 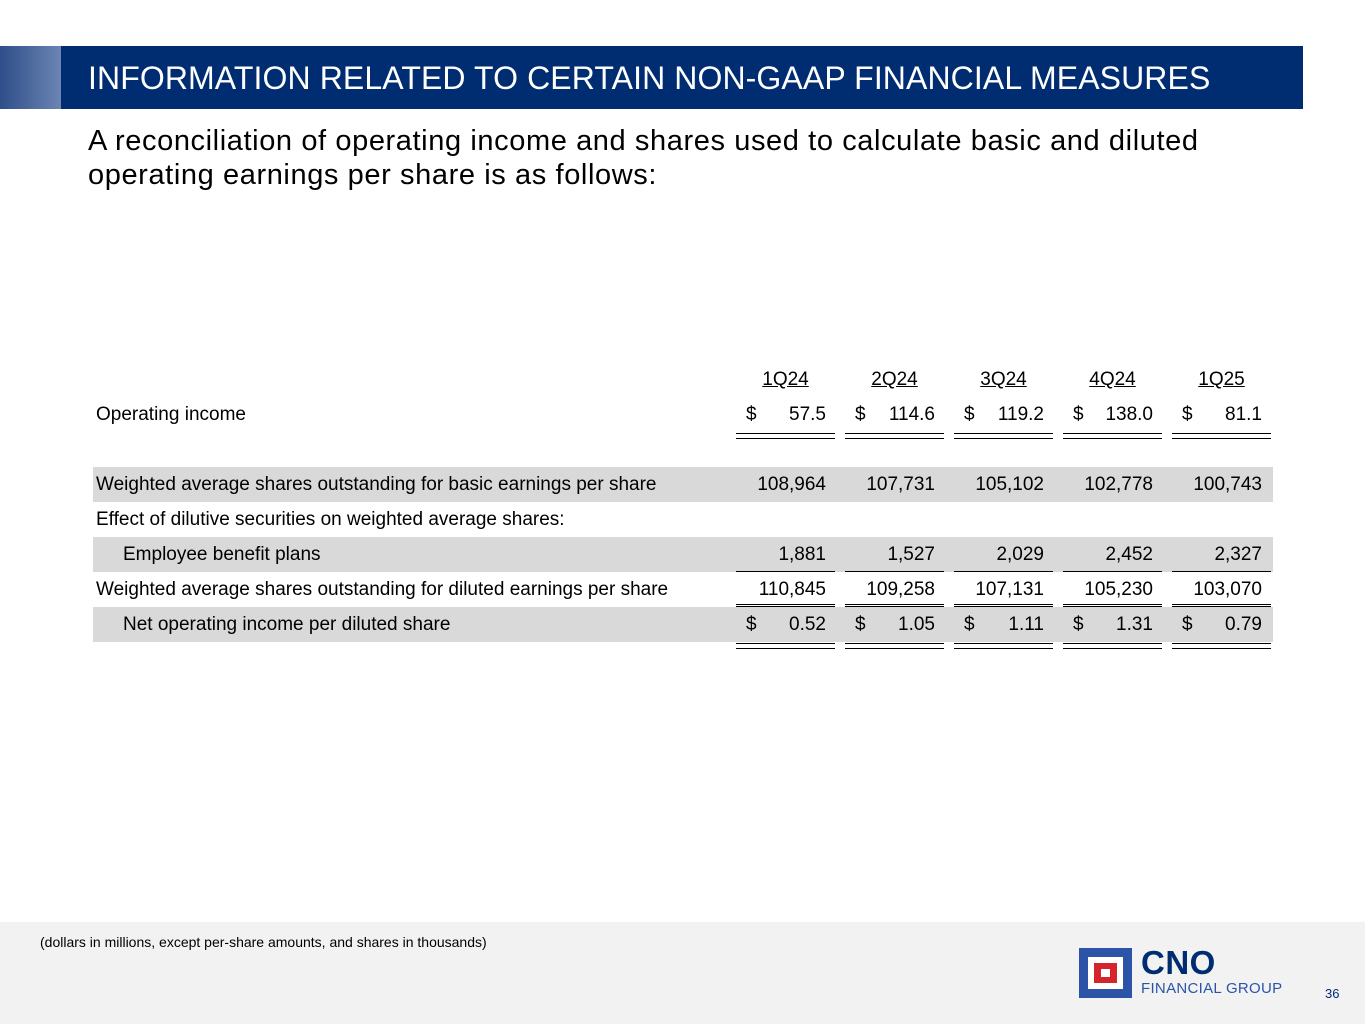 What do you see at coordinates (911, 414) in the screenshot?
I see `cell-value: 114.6` at bounding box center [911, 414].